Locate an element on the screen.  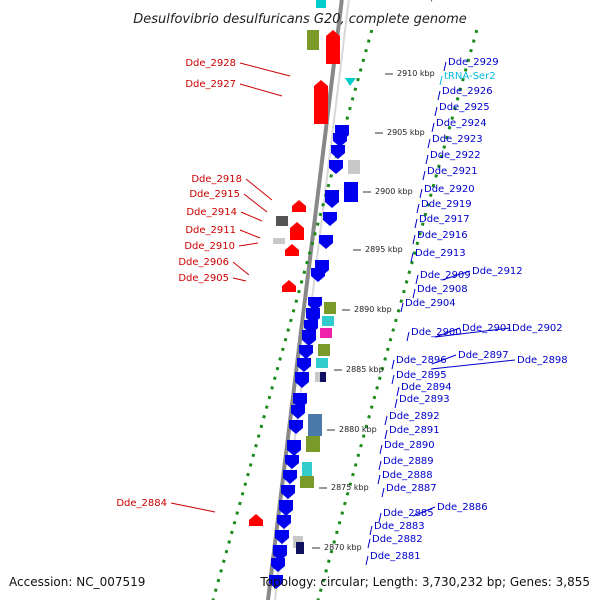
gene-label-right: Dde_2896 is located at coordinates (421, 360).